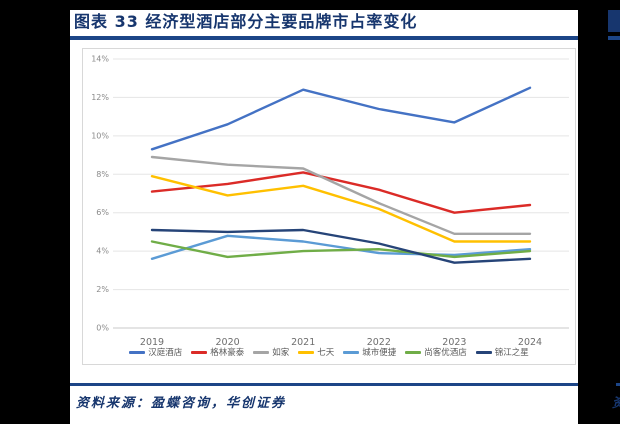 This screenshot has width=620, height=424. What do you see at coordinates (152, 342) in the screenshot?
I see `x-tick-label: 2019` at bounding box center [152, 342].